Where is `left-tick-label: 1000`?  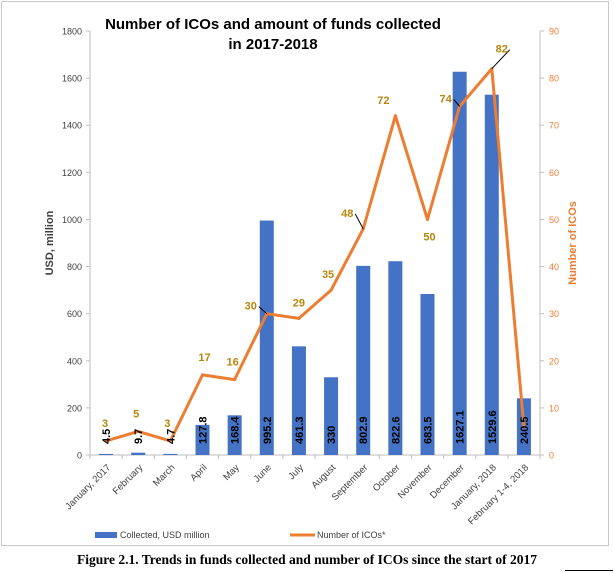 left-tick-label: 1000 is located at coordinates (72, 220).